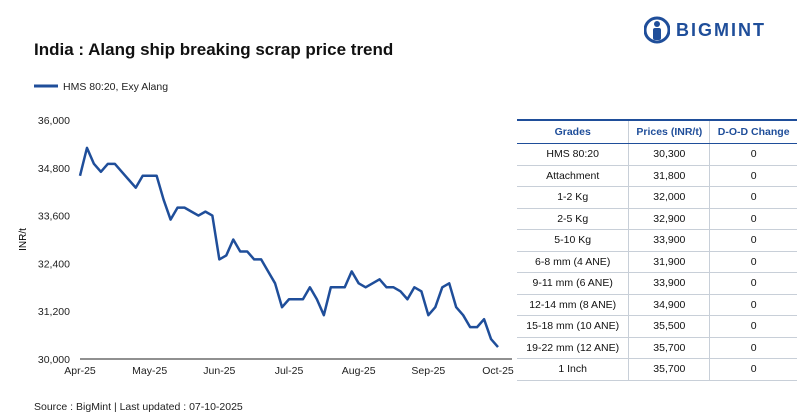 Image resolution: width=800 pixels, height=417 pixels. Describe the element at coordinates (573, 219) in the screenshot. I see `table-cell: 2-5 Kg` at that location.